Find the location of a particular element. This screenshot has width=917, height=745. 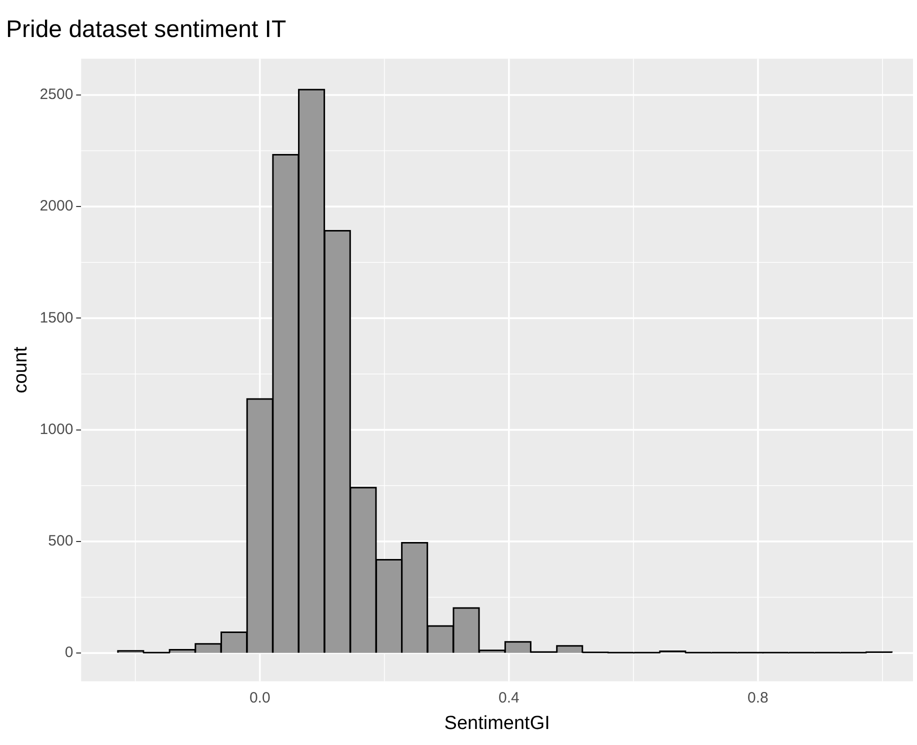

y-tick-label: 500 is located at coordinates (61, 541).